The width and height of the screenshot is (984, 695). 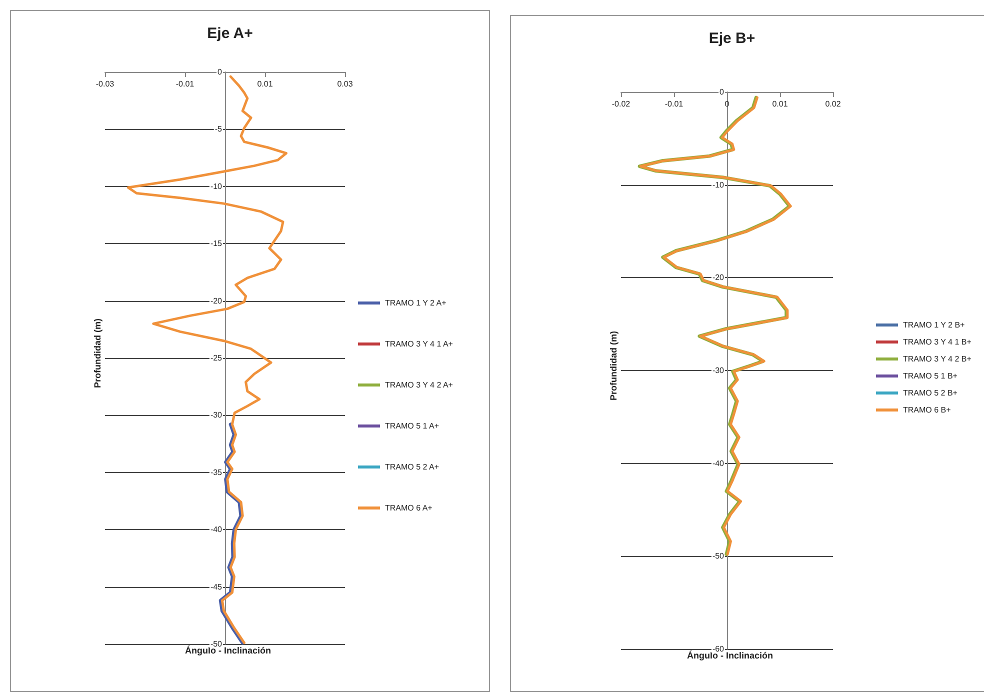 I want to click on legend-label: TRAMO 3 Y 4 2 A+, so click(x=419, y=385).